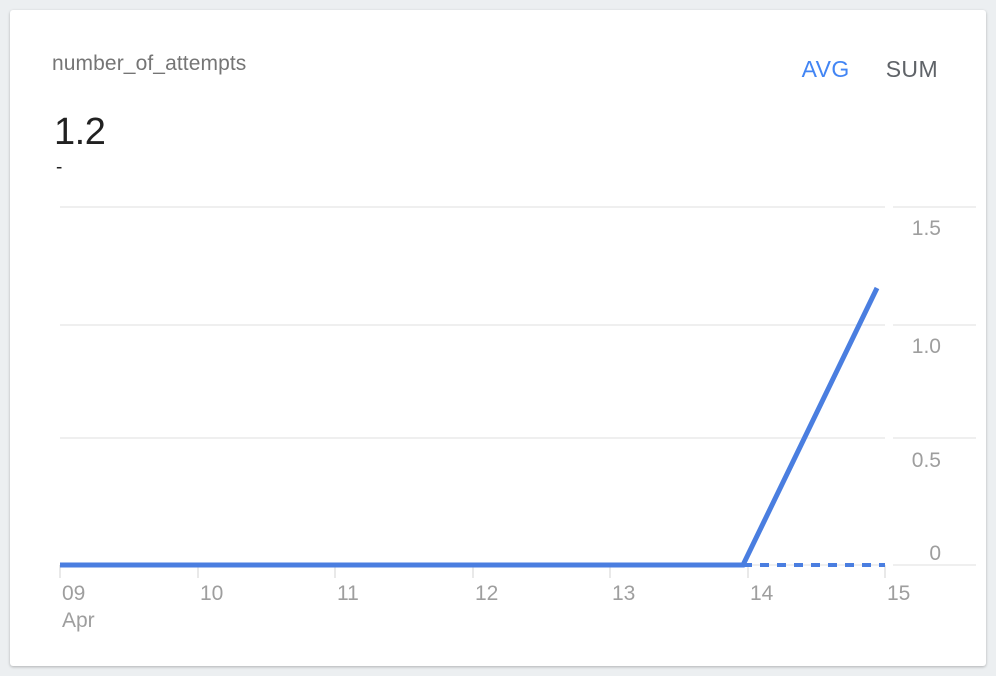 Image resolution: width=996 pixels, height=676 pixels. I want to click on y-axis-tick-1-0: 1.0, so click(926, 346).